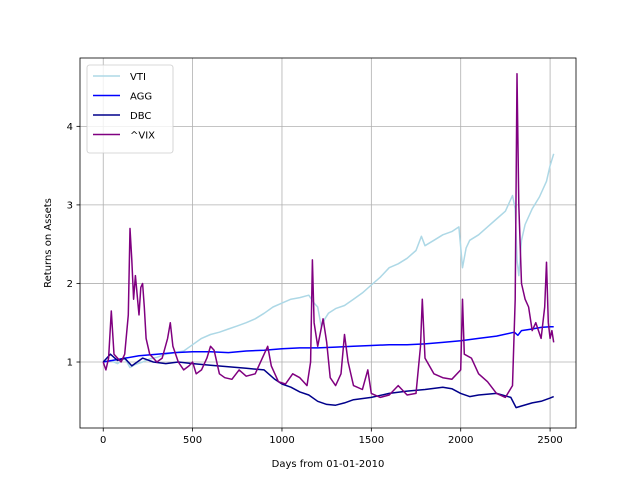 The width and height of the screenshot is (640, 480). What do you see at coordinates (141, 97) in the screenshot?
I see `legend-label: AGG` at bounding box center [141, 97].